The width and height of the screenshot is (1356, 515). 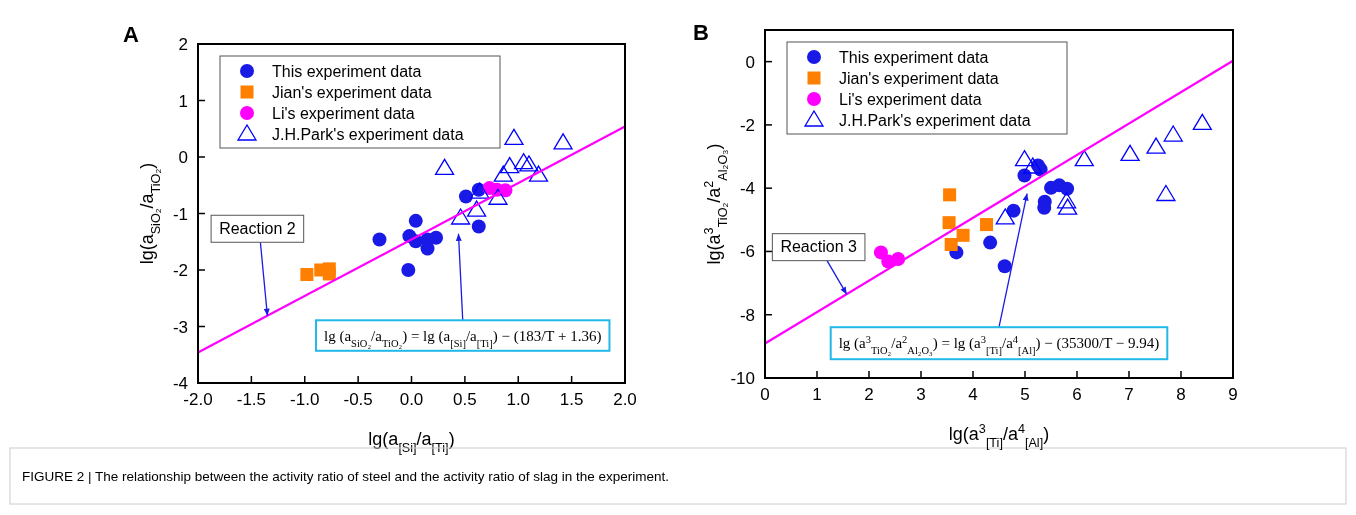 What do you see at coordinates (1233, 394) in the screenshot?
I see `x-tick-label: 9` at bounding box center [1233, 394].